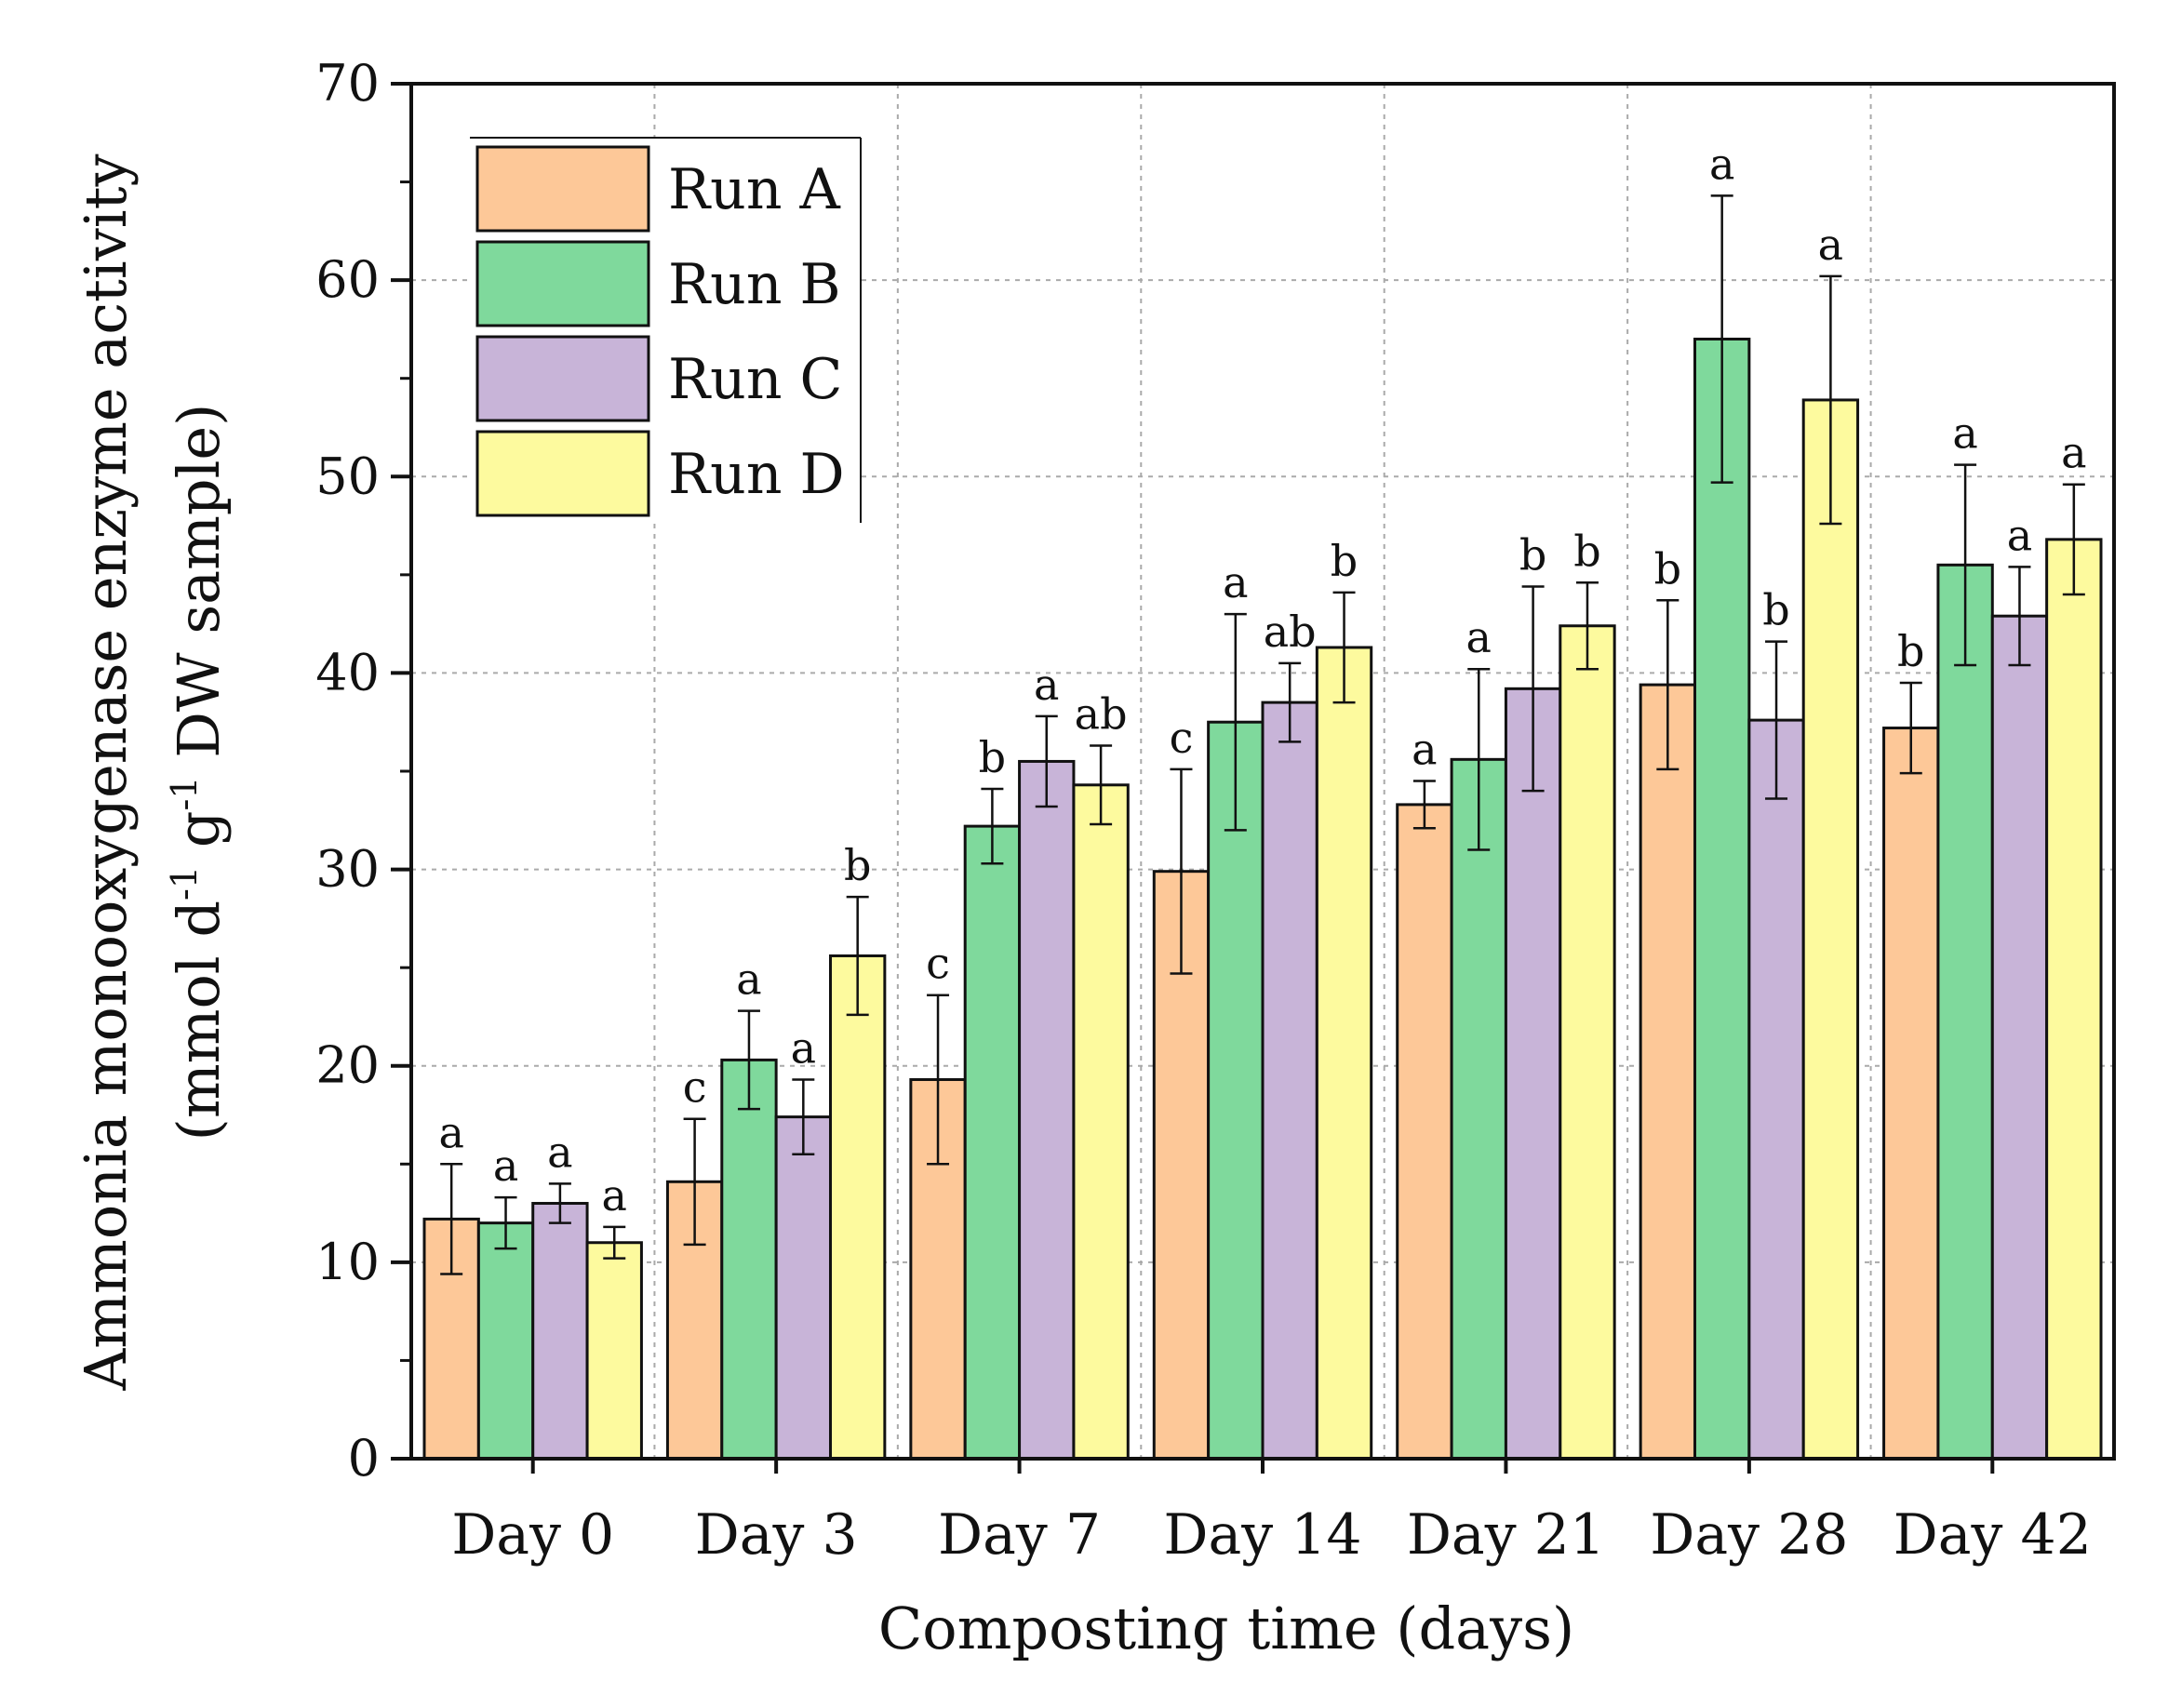  What do you see at coordinates (1226, 1628) in the screenshot?
I see `x-axis-title: Composting time (days)` at bounding box center [1226, 1628].